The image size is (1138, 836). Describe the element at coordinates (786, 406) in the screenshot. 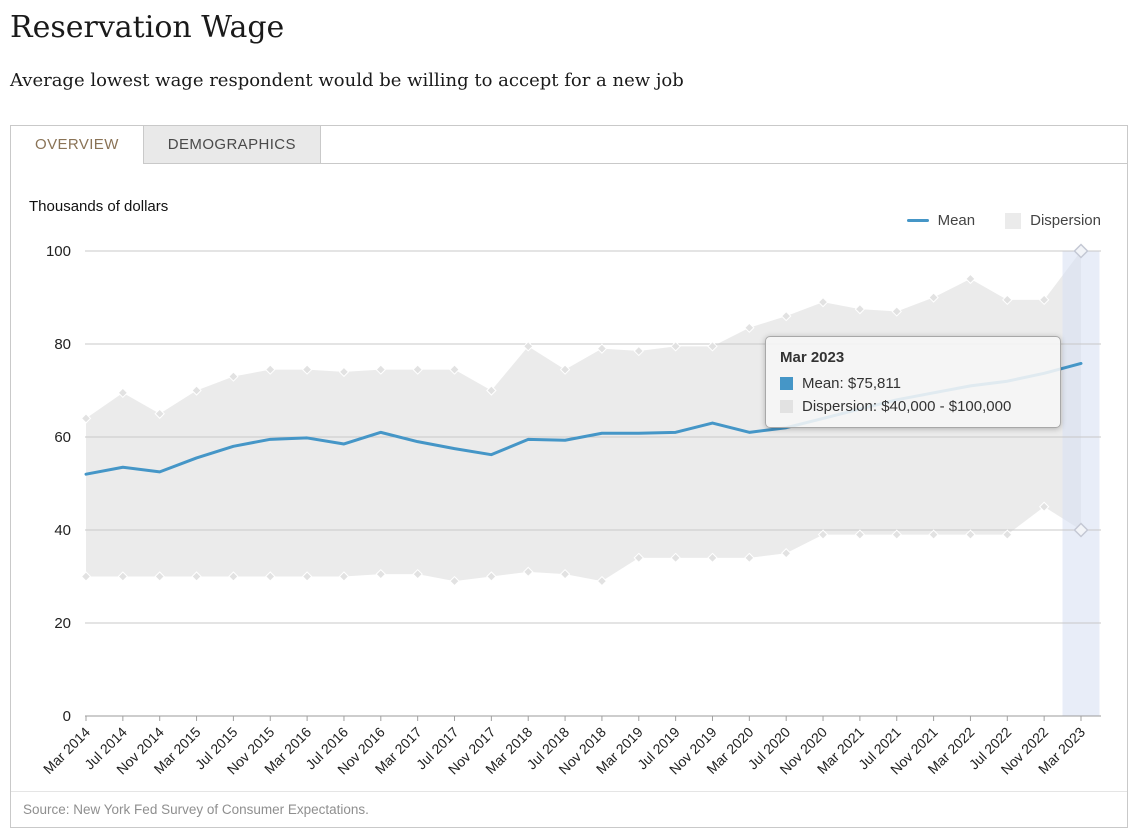

I see `tooltip-dispersion-swatch-icon` at that location.